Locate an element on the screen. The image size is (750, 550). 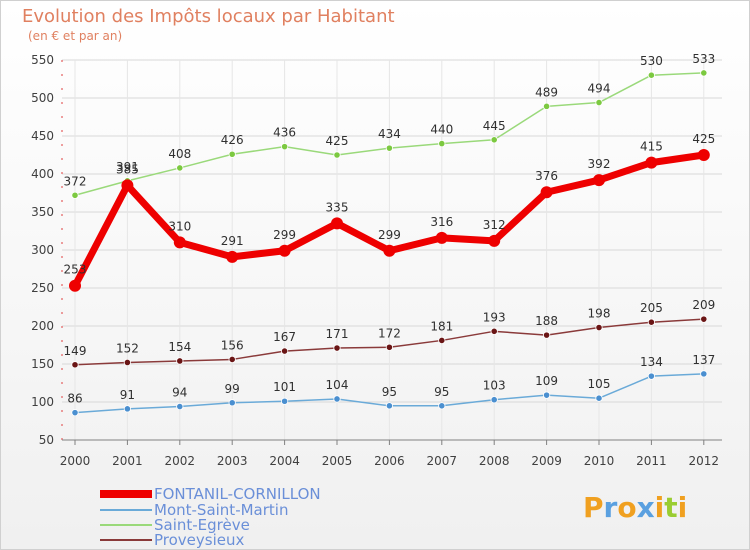
data-label: 533 is located at coordinates (703, 59).